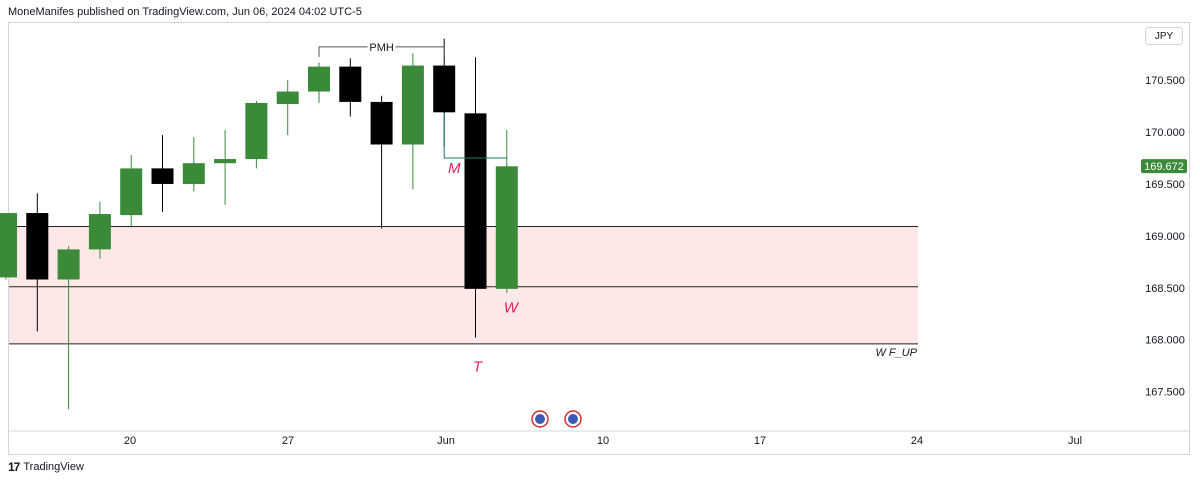 The height and width of the screenshot is (482, 1200). What do you see at coordinates (1164, 36) in the screenshot?
I see `currency-button: JPY` at bounding box center [1164, 36].